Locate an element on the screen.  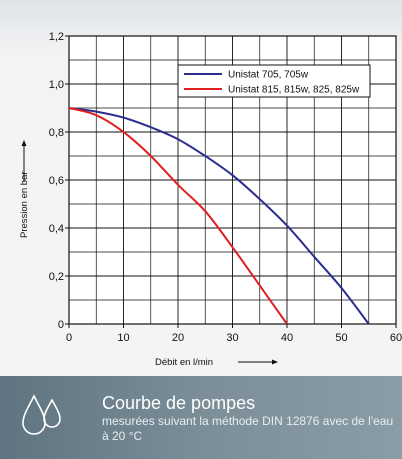
x-tick-label: 40 is located at coordinates (287, 338).